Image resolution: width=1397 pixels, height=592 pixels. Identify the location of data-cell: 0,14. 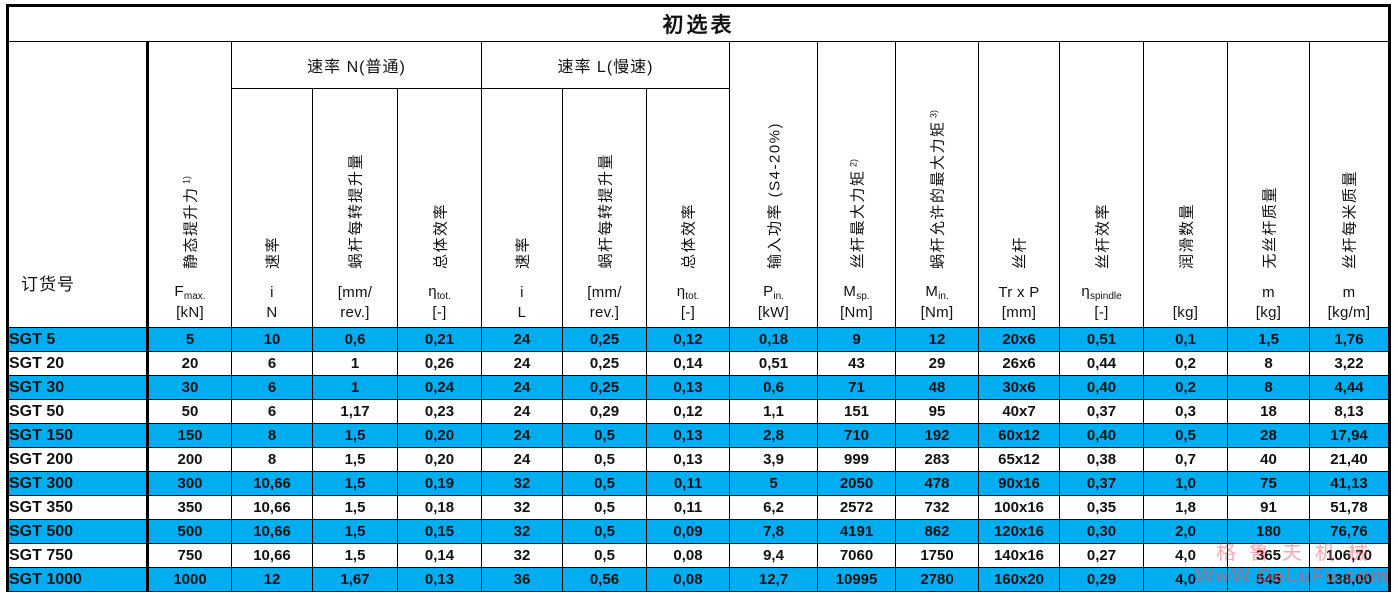
(439, 555).